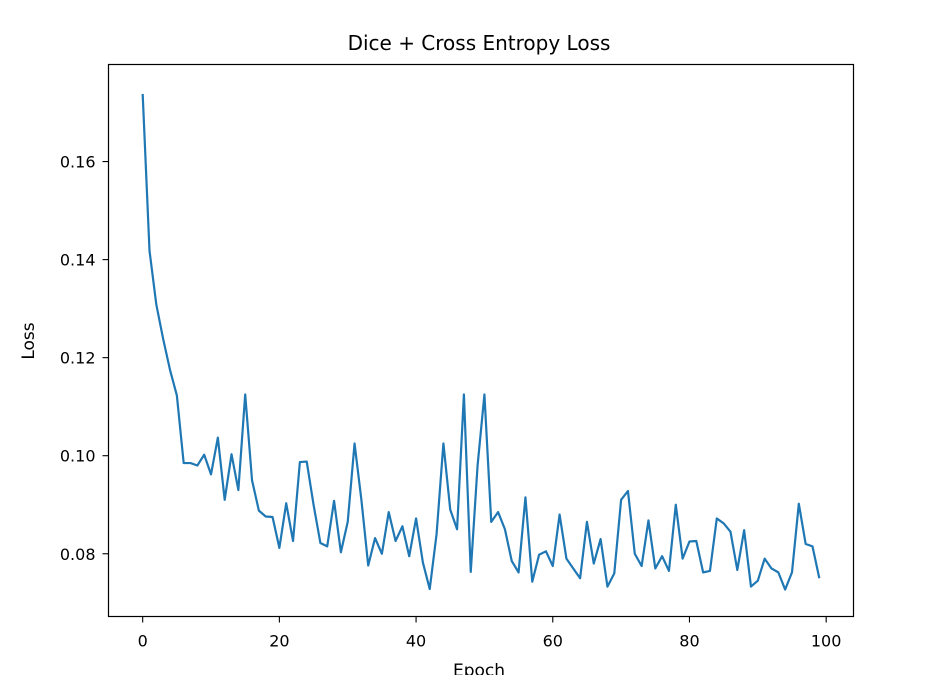 The image size is (925, 675). Describe the element at coordinates (826, 641) in the screenshot. I see `x-tick-label: 100` at that location.